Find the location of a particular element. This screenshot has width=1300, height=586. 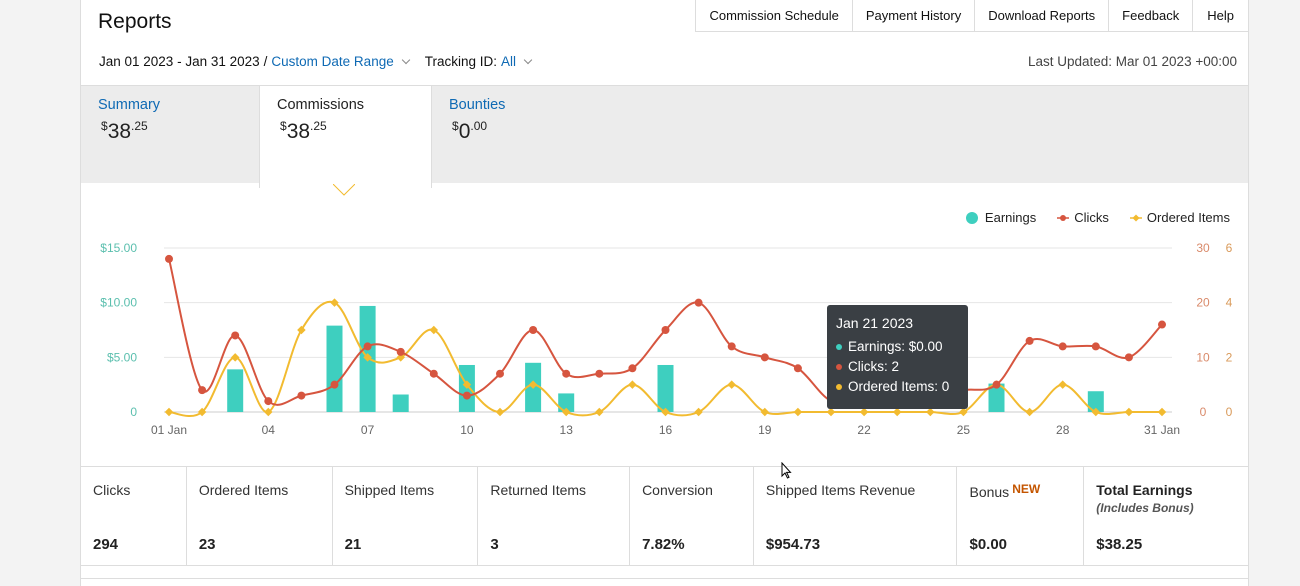

legend-clicks: Clicks is located at coordinates (1082, 217).